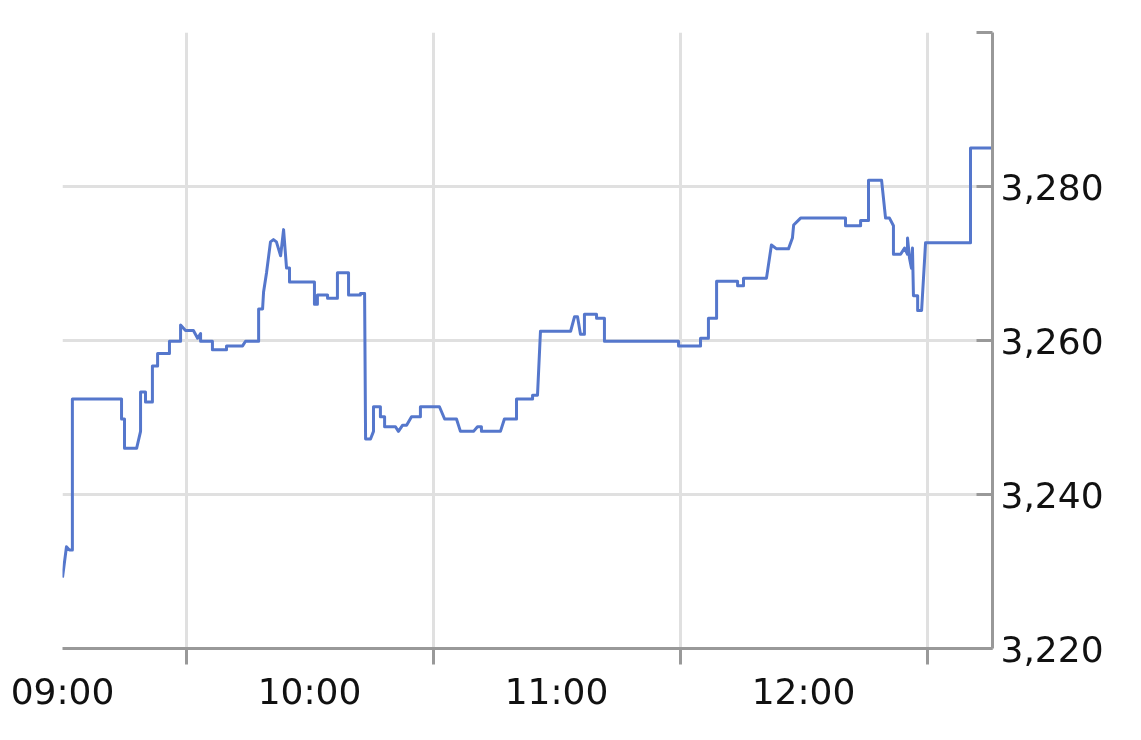  What do you see at coordinates (1052, 187) in the screenshot?
I see `y-tick-label: 3,280` at bounding box center [1052, 187].